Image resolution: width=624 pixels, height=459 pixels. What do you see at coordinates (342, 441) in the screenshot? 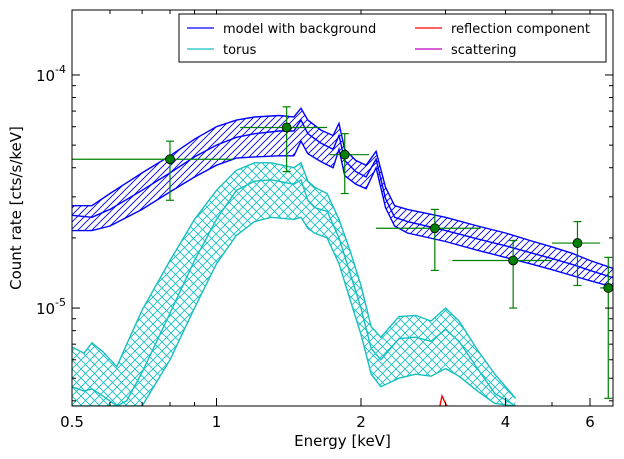
I see `x-axis-label: Energy [keV]` at bounding box center [342, 441].